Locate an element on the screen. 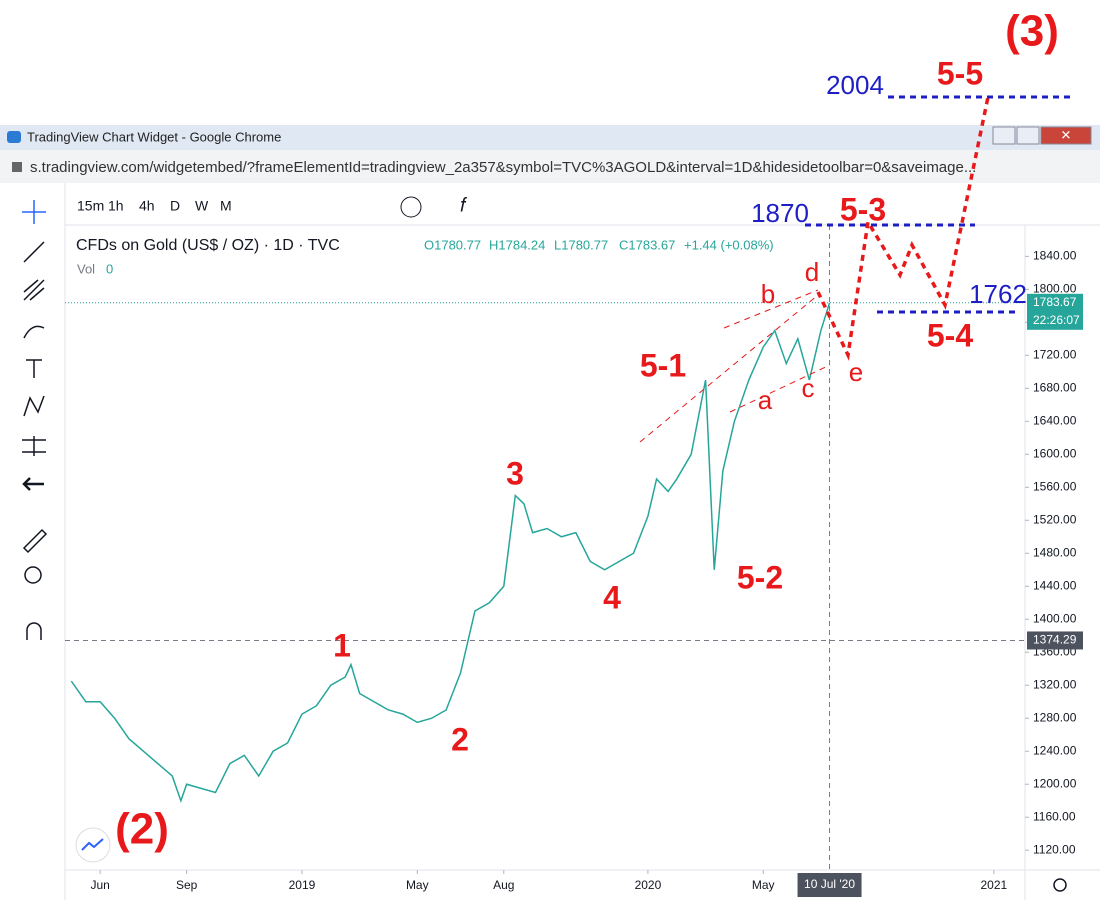 Image resolution: width=1100 pixels, height=900 pixels. interval-button: M is located at coordinates (226, 206).